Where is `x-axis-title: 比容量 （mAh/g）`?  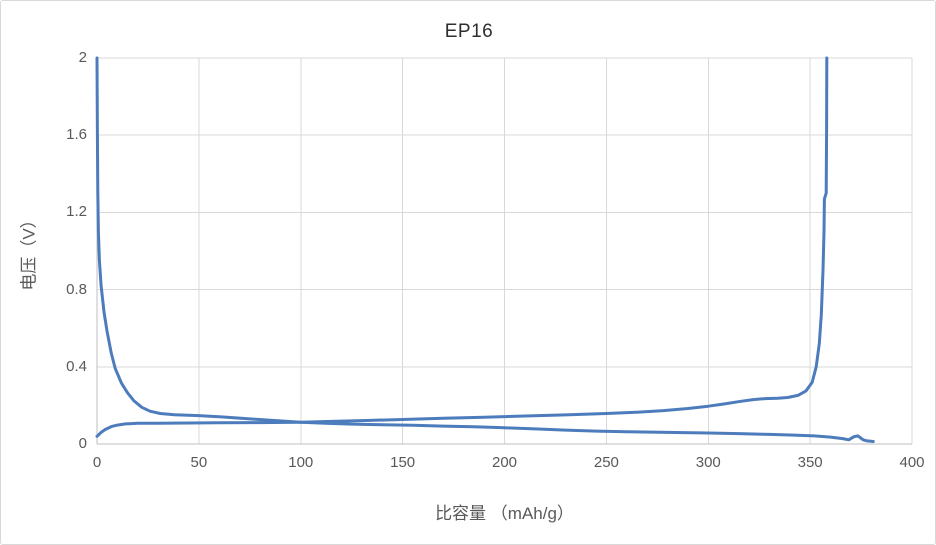 x-axis-title: 比容量 （mAh/g） is located at coordinates (504, 513).